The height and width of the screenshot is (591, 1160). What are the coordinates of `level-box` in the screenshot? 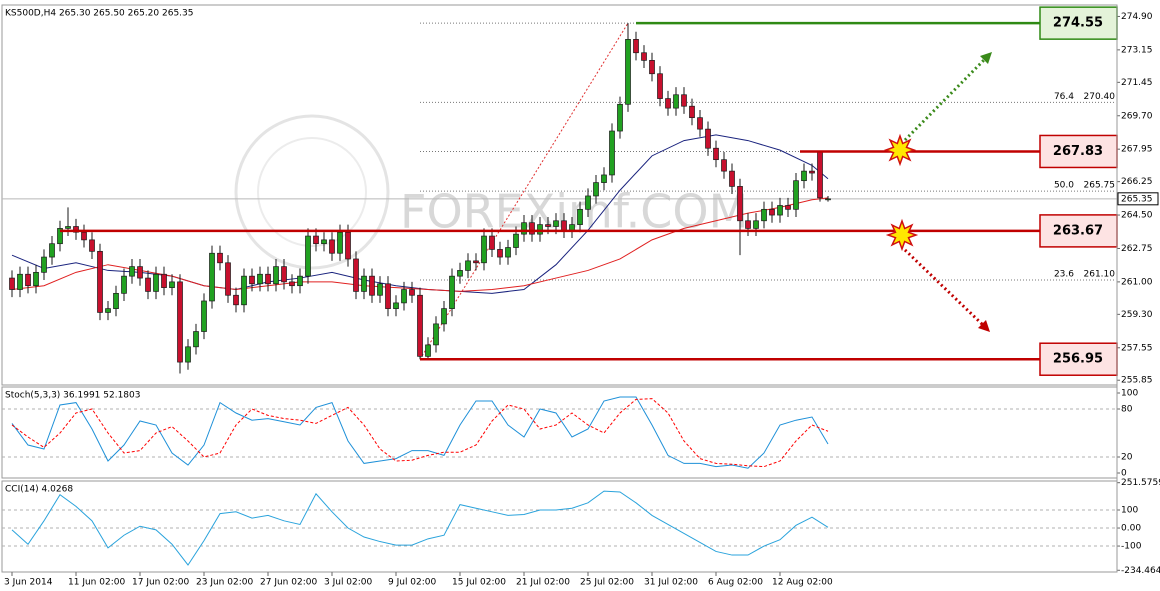 It's located at (1078, 151).